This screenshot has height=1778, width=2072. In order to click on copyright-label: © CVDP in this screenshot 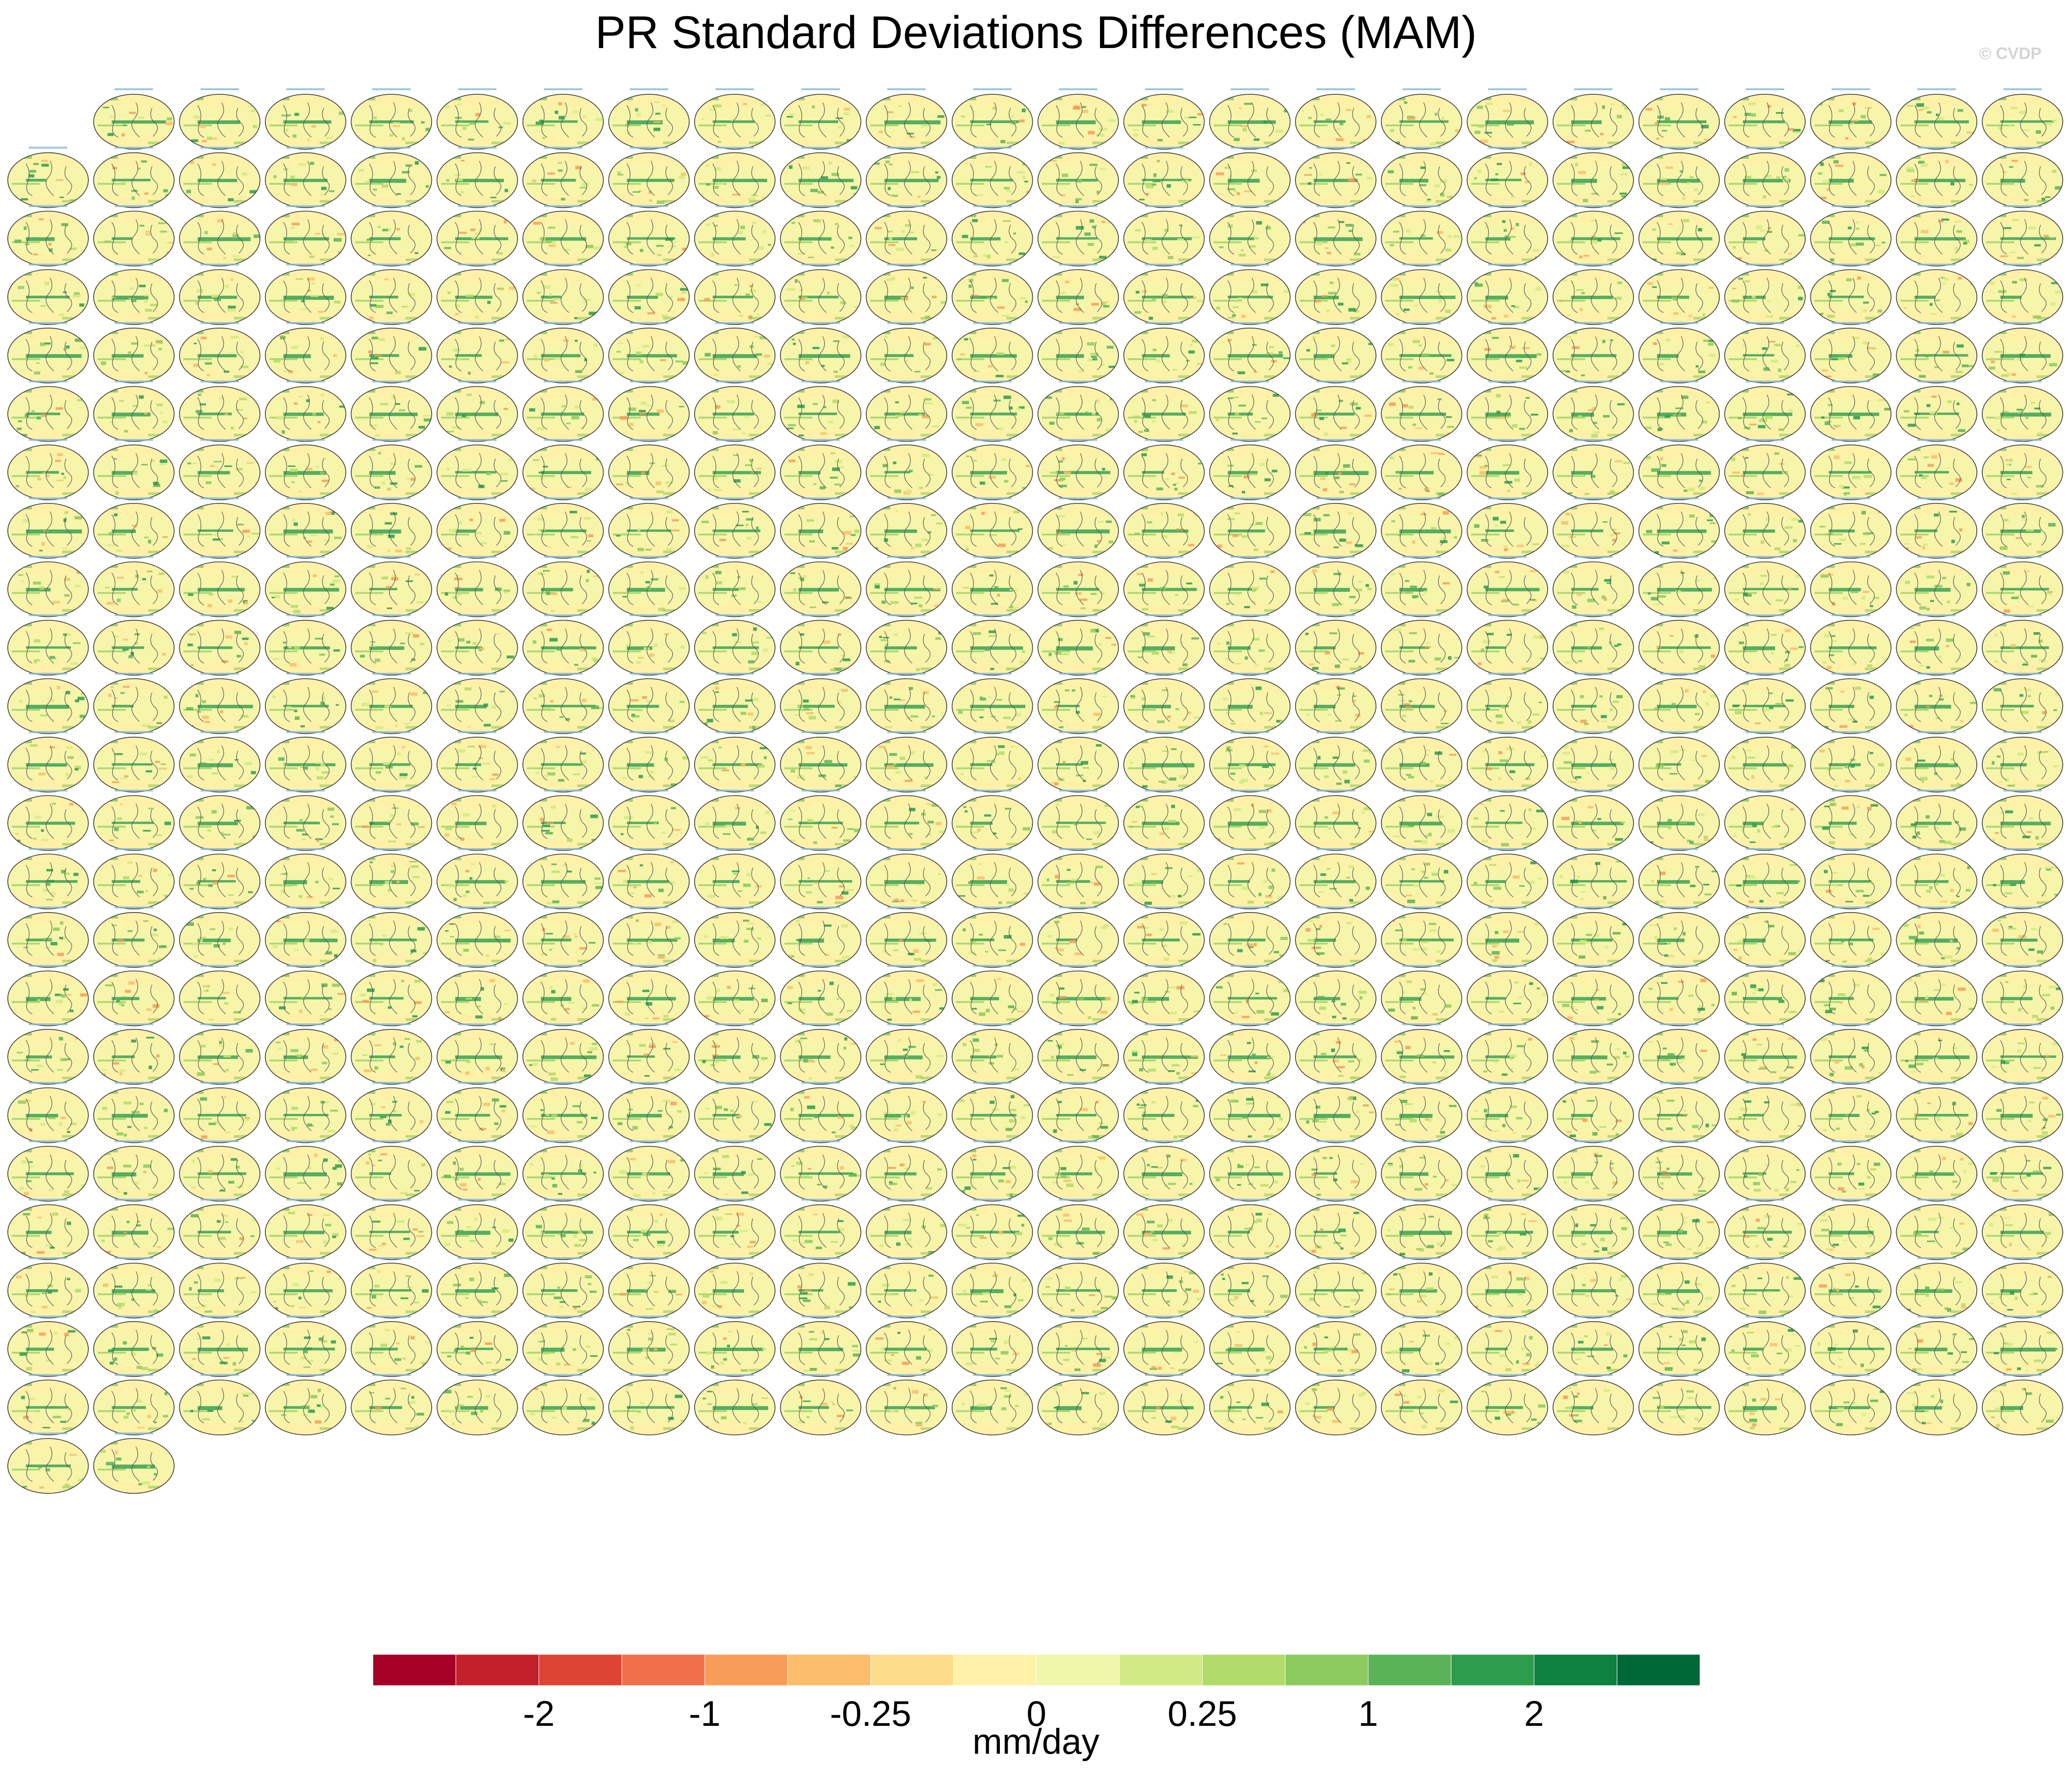, I will do `click(2010, 53)`.